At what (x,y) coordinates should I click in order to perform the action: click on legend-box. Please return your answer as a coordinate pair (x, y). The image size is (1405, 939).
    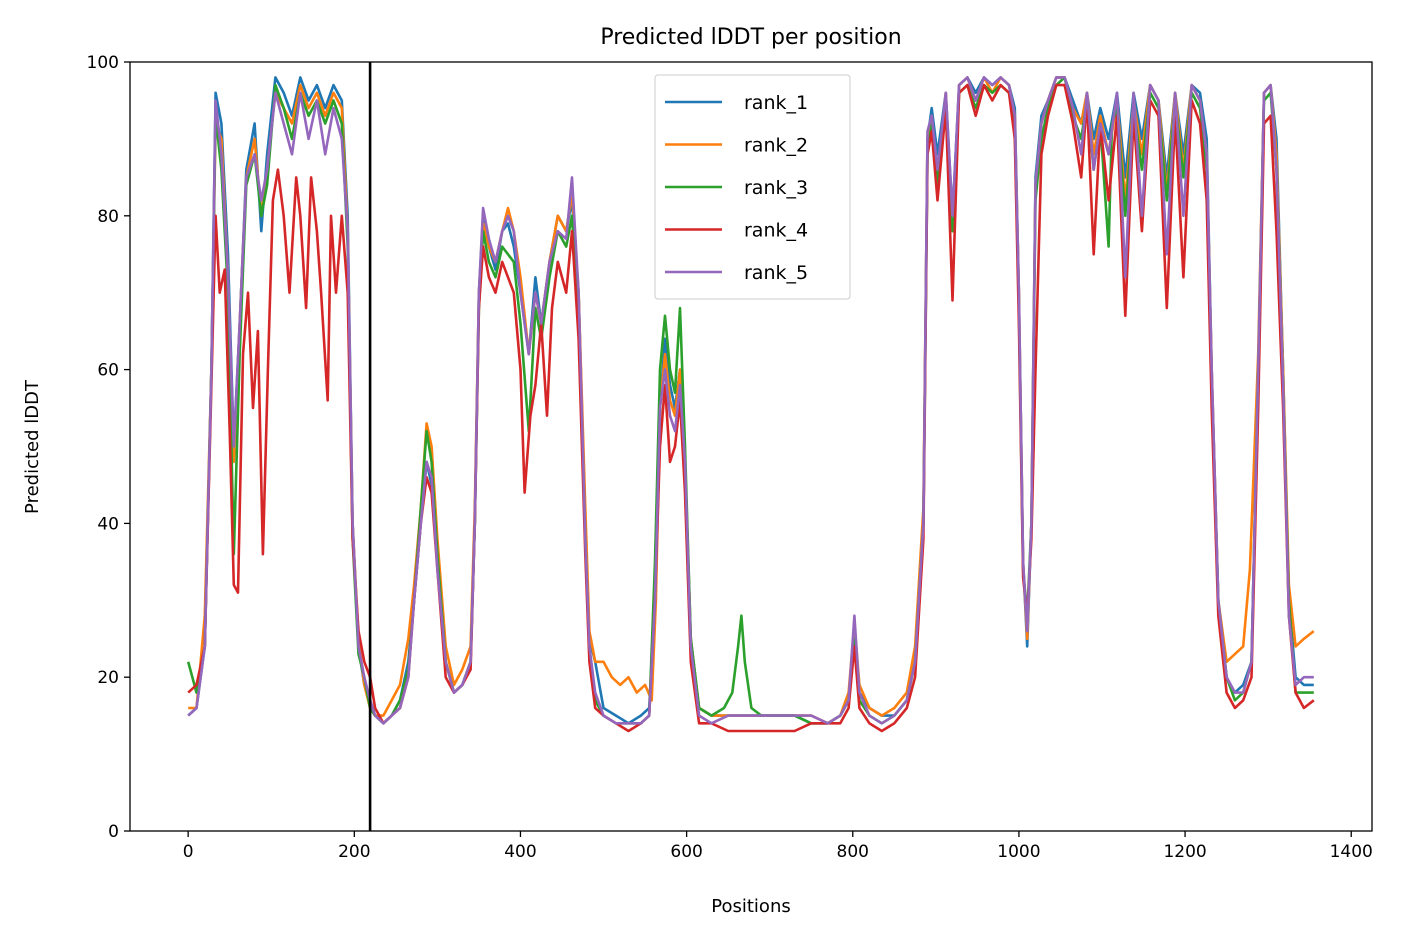
    Looking at the image, I should click on (752, 187).